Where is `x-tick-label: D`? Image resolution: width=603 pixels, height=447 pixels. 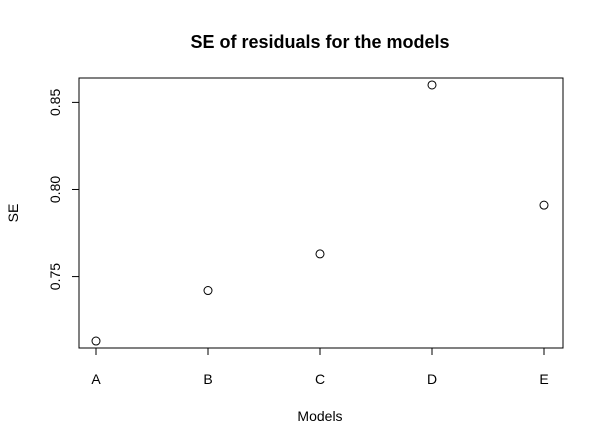
x-tick-label: D is located at coordinates (432, 379).